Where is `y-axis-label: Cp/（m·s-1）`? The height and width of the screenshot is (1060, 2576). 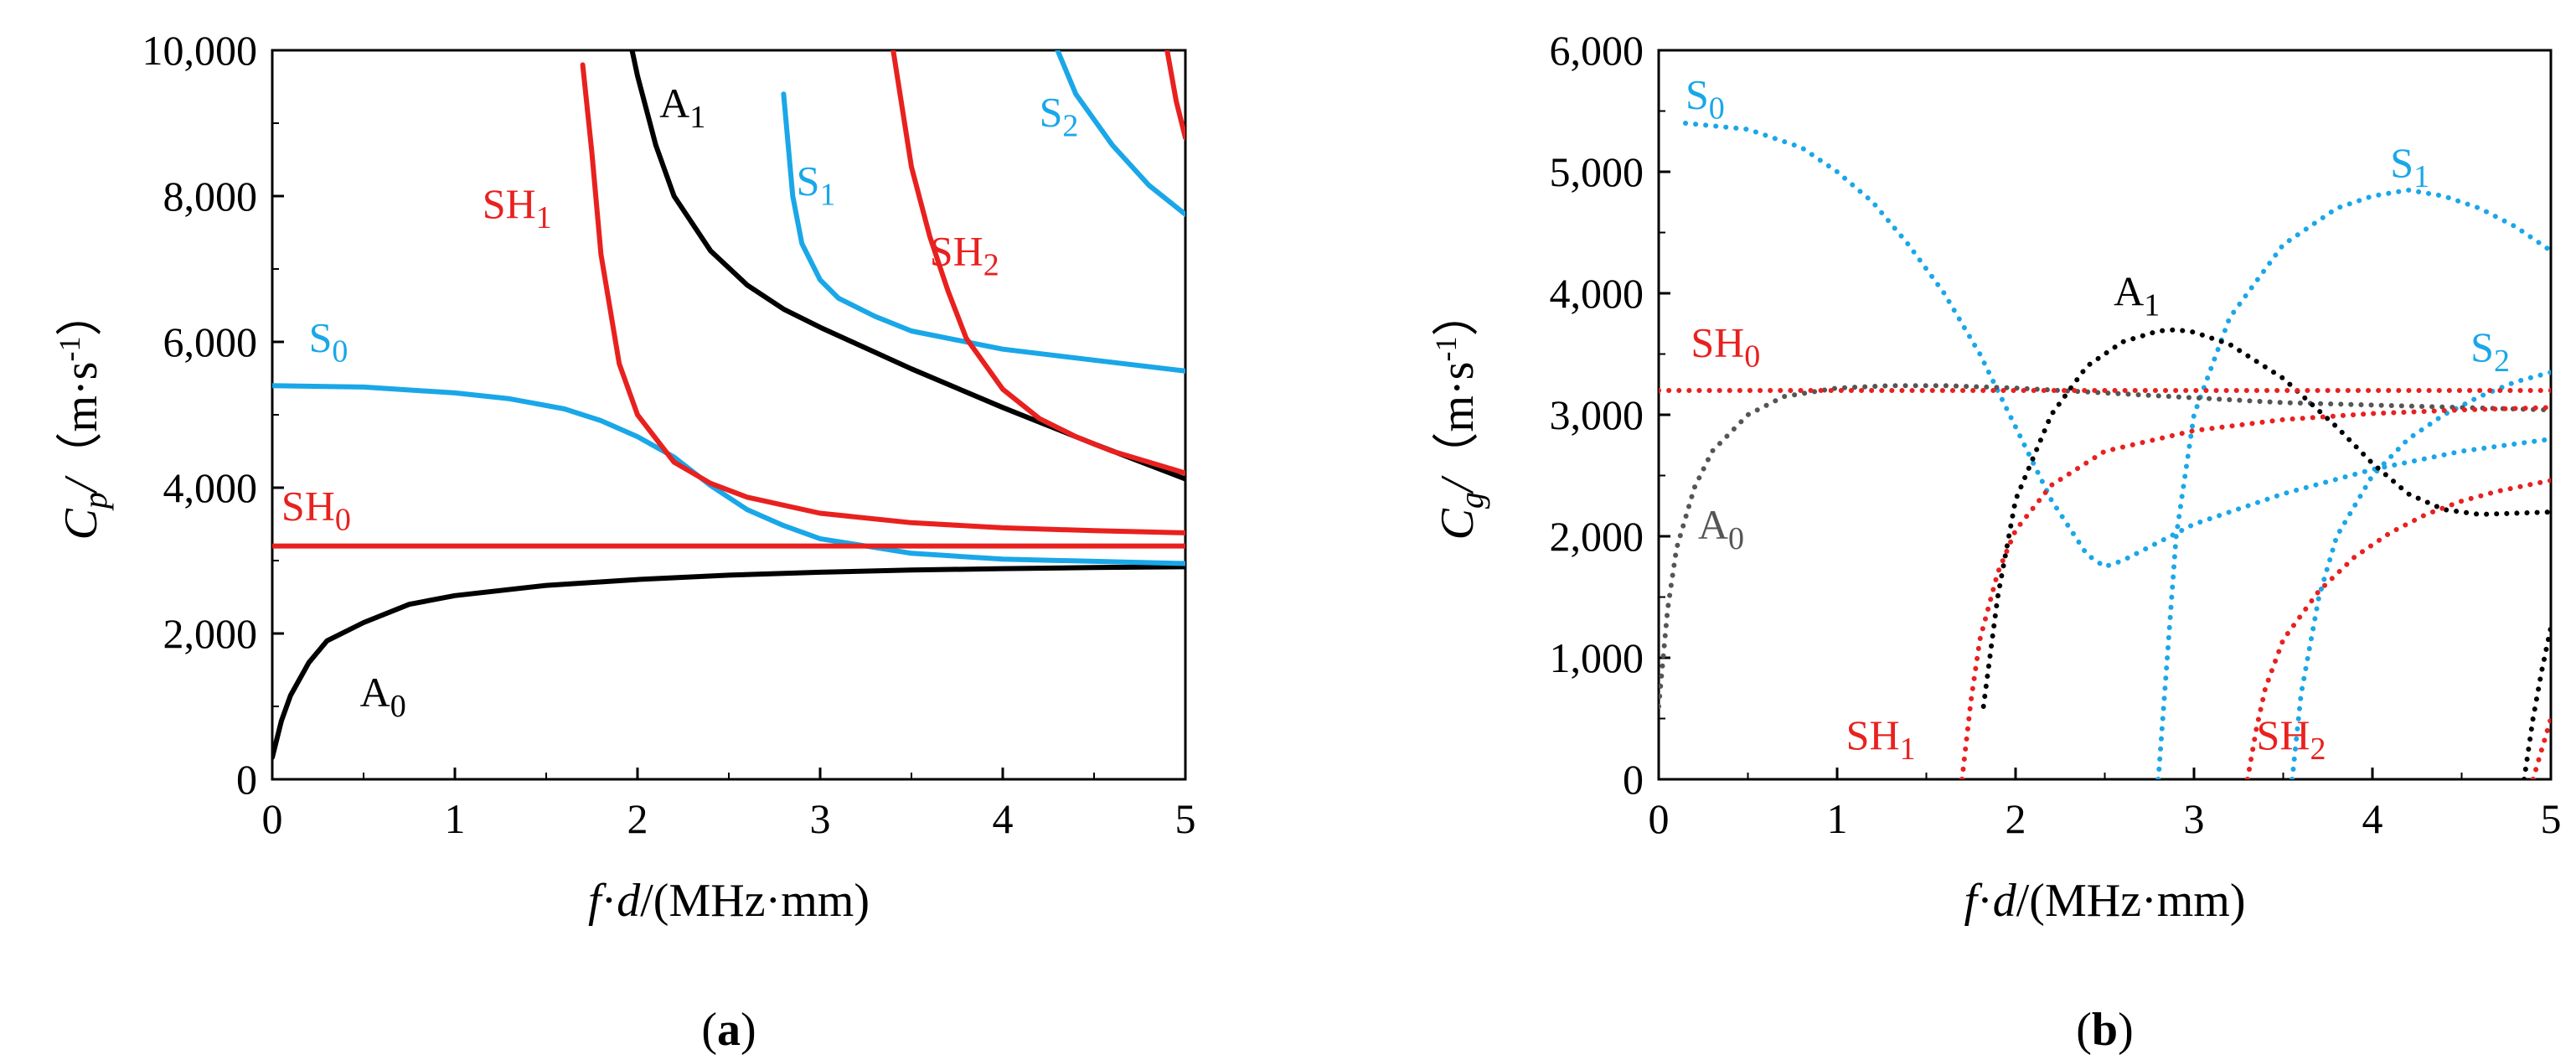
y-axis-label: Cp/（m·s-1） is located at coordinates (83, 415).